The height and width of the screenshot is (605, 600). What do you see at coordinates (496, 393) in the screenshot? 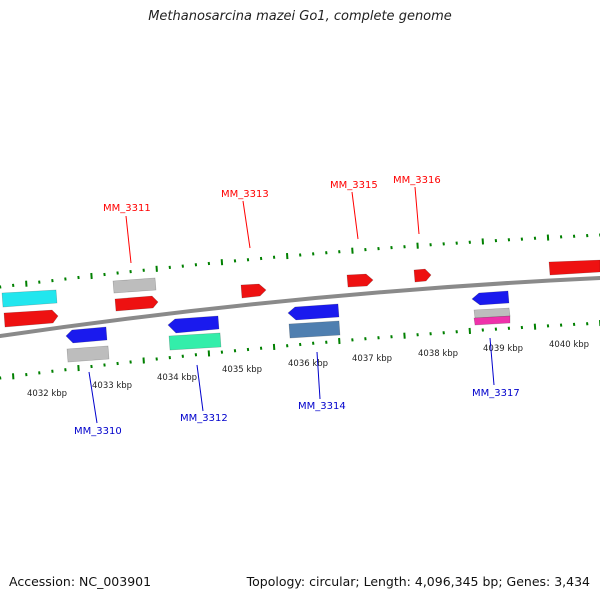
I see `gene-label: MM_3317` at bounding box center [496, 393].